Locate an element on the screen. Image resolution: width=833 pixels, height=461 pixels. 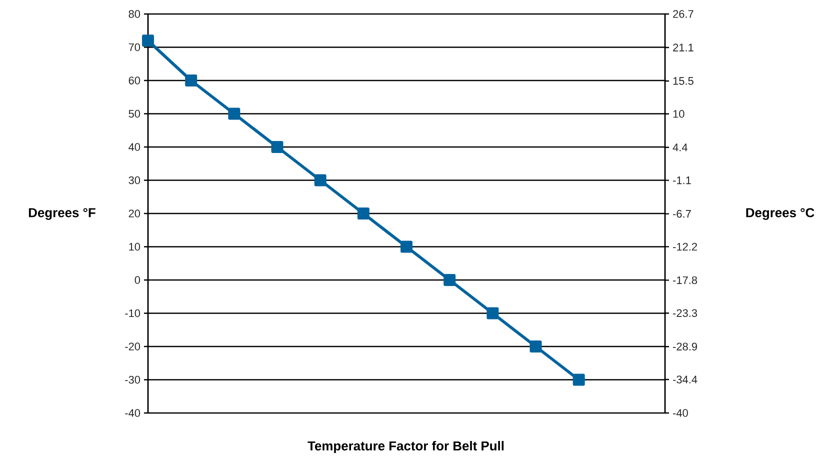
y-tick-label: 0 is located at coordinates (137, 280).